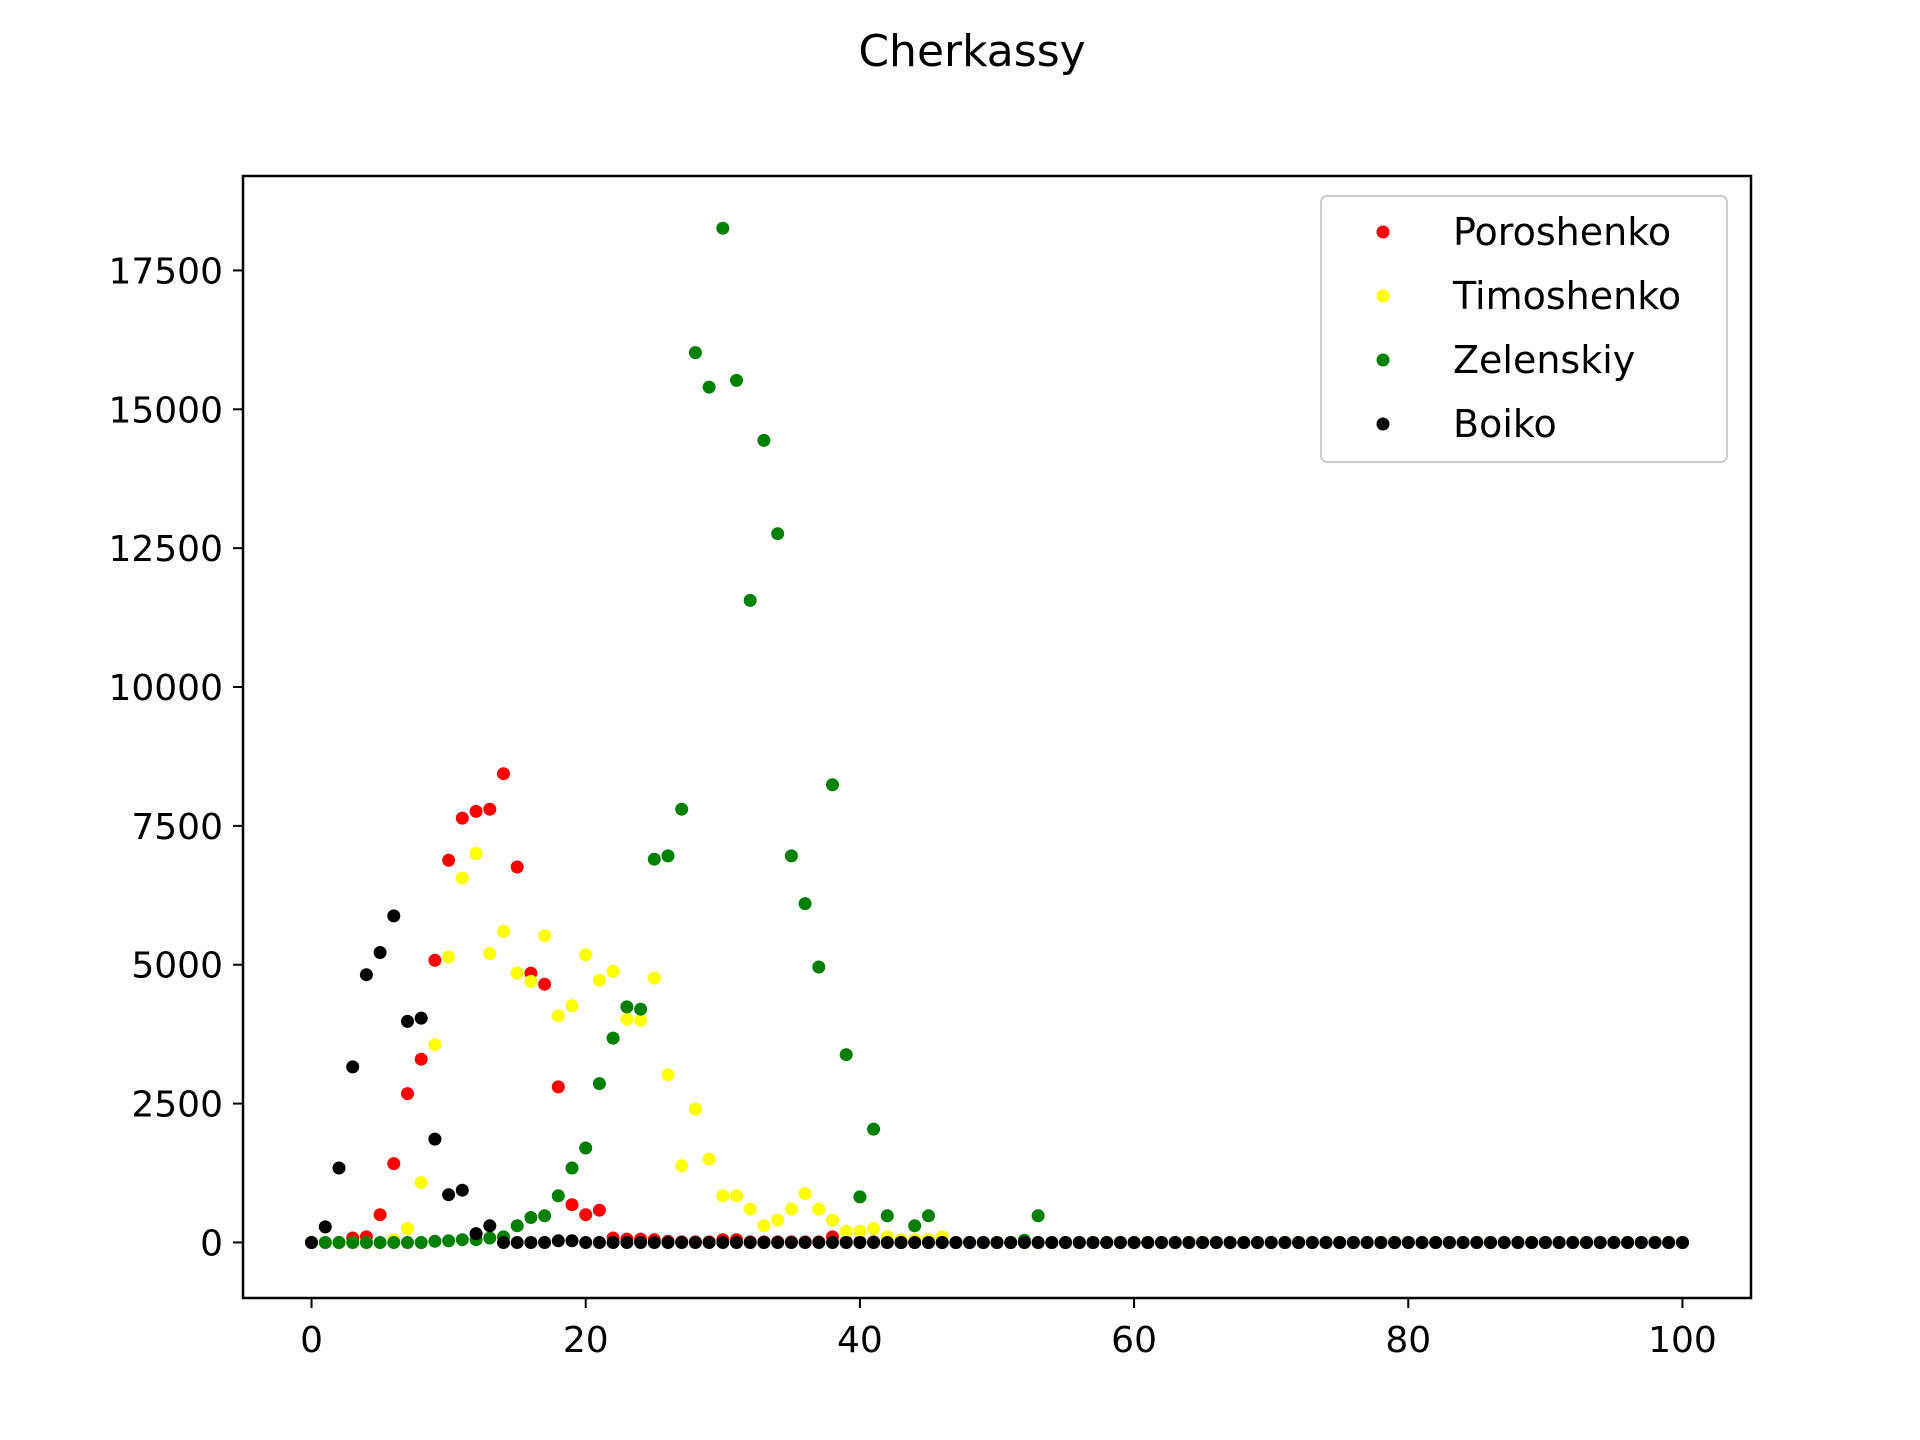 The image size is (1920, 1440). I want to click on x-axis: 0 20 40 60 80 100, so click(1008, 1329).